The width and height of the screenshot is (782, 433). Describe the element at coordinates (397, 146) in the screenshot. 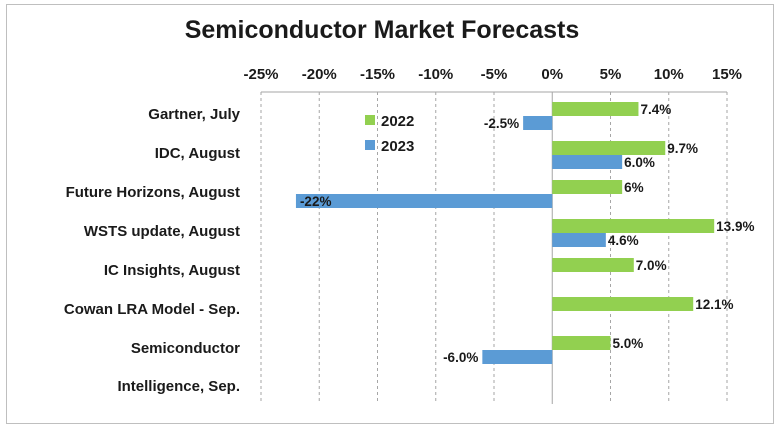

I see `legend-label-2023: 2023` at that location.